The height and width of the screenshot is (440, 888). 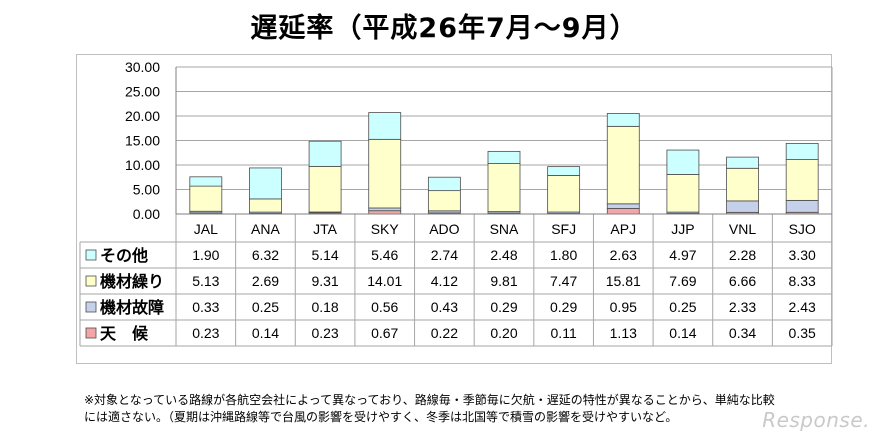 I want to click on table-cell: 8.33, so click(x=802, y=281).